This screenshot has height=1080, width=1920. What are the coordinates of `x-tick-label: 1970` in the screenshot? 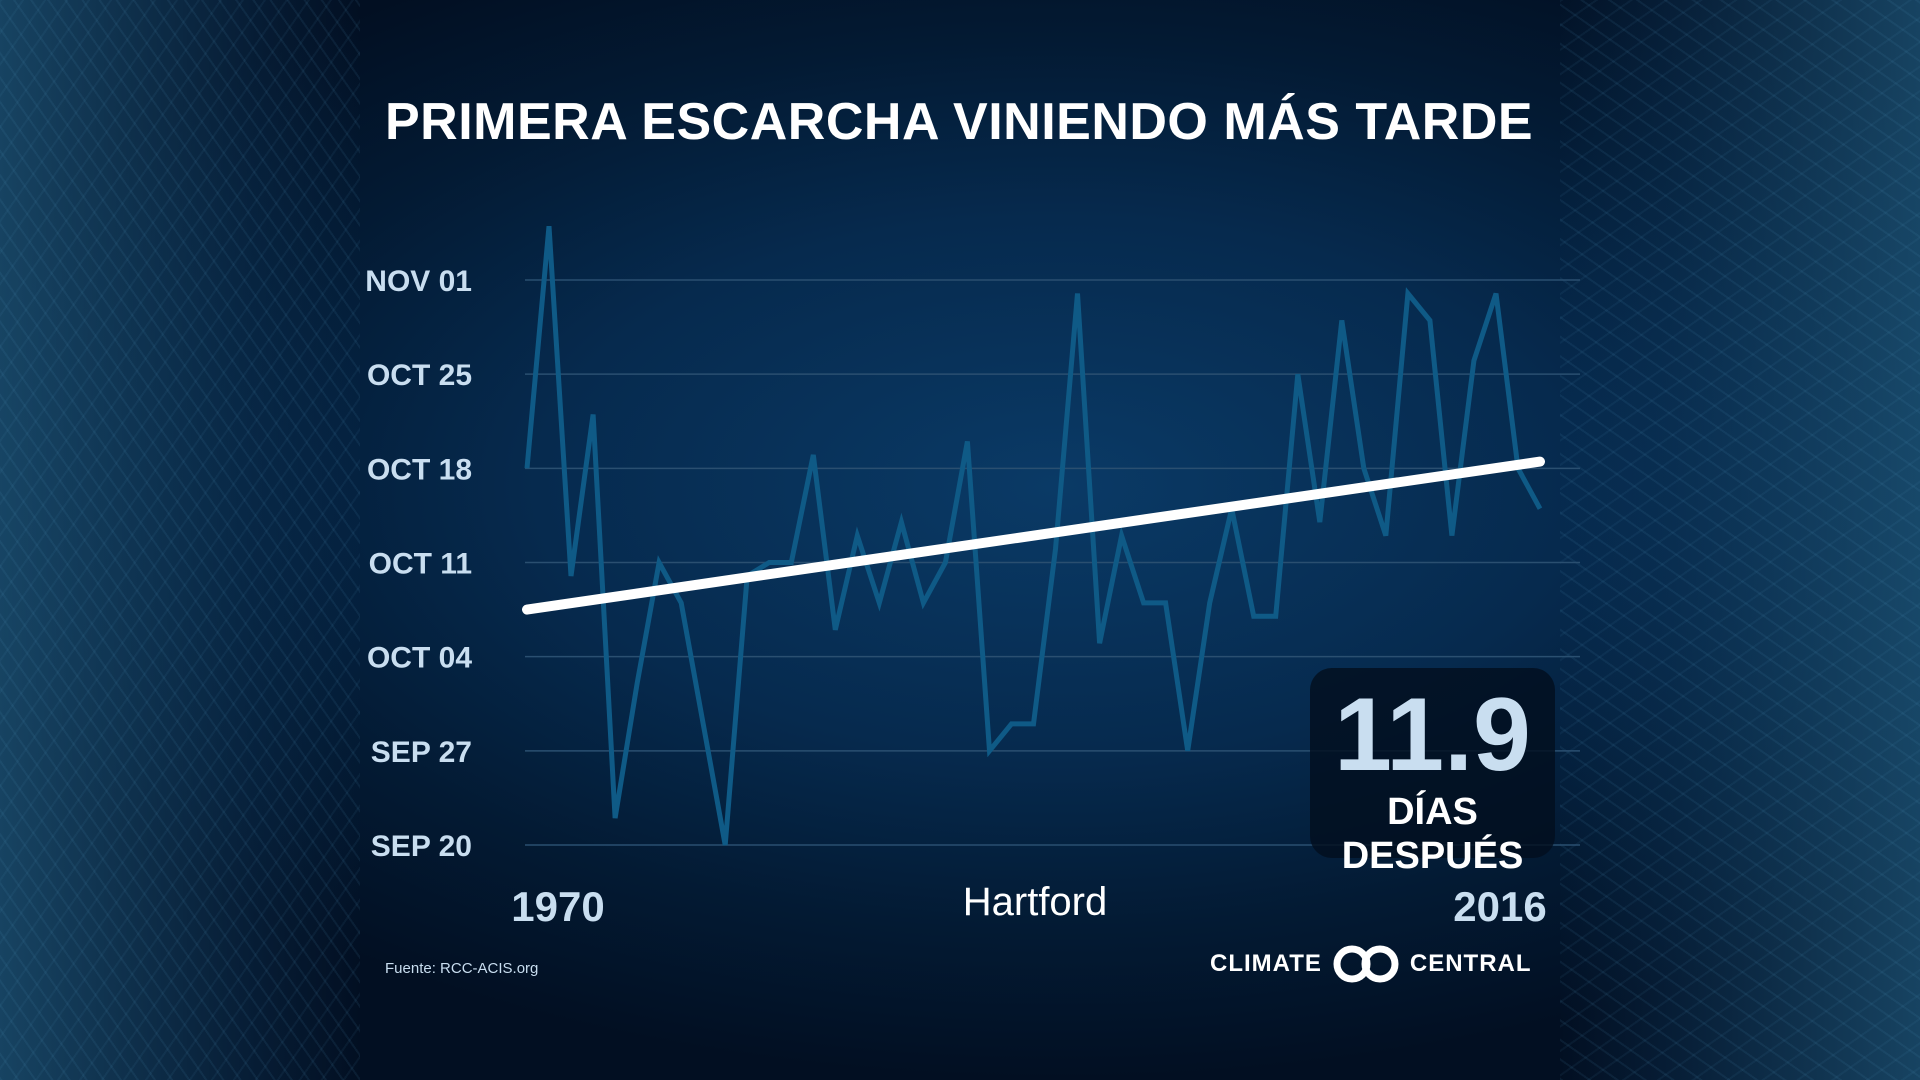 It's located at (557, 906).